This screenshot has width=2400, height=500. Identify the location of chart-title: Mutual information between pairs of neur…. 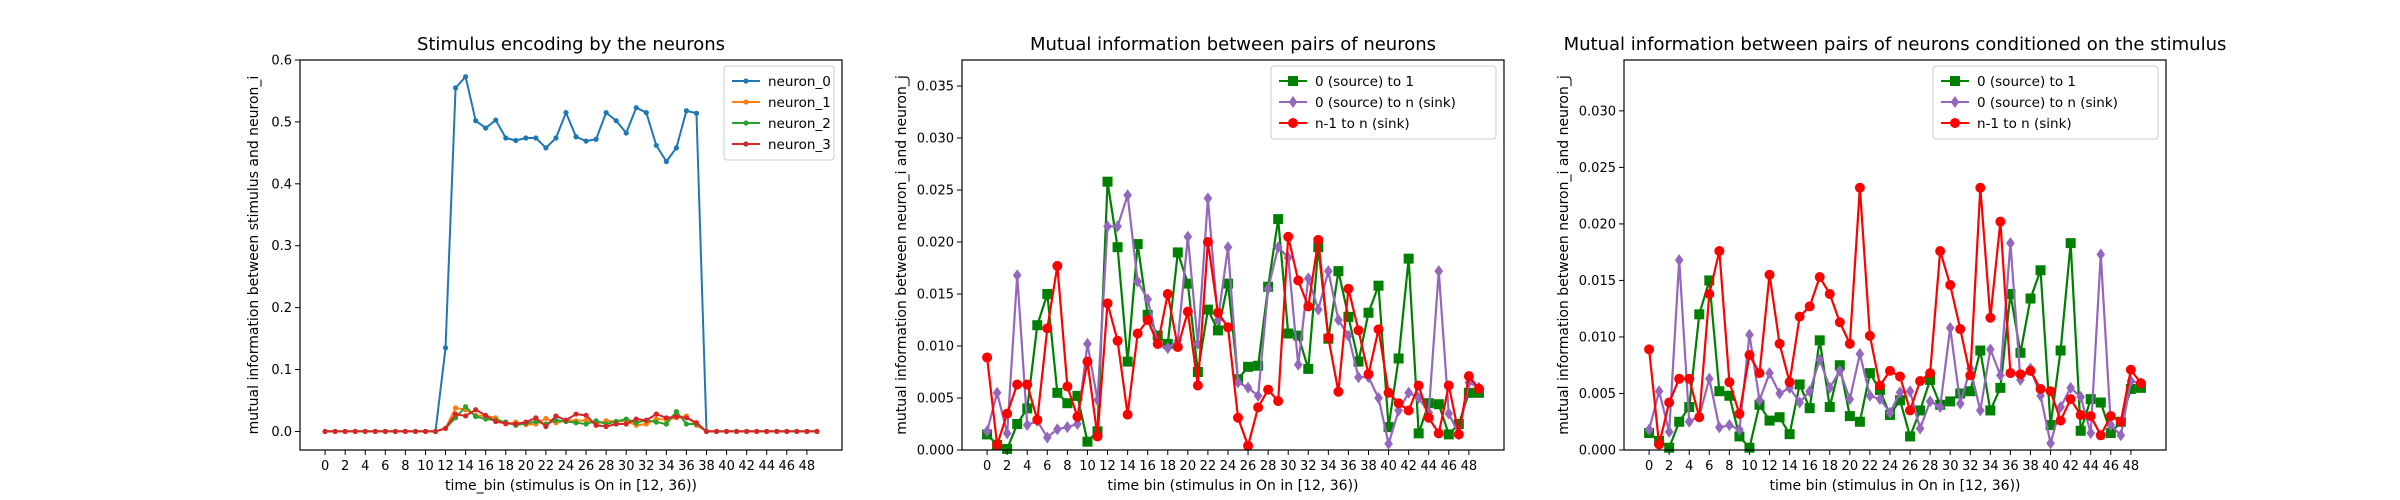
(1895, 44).